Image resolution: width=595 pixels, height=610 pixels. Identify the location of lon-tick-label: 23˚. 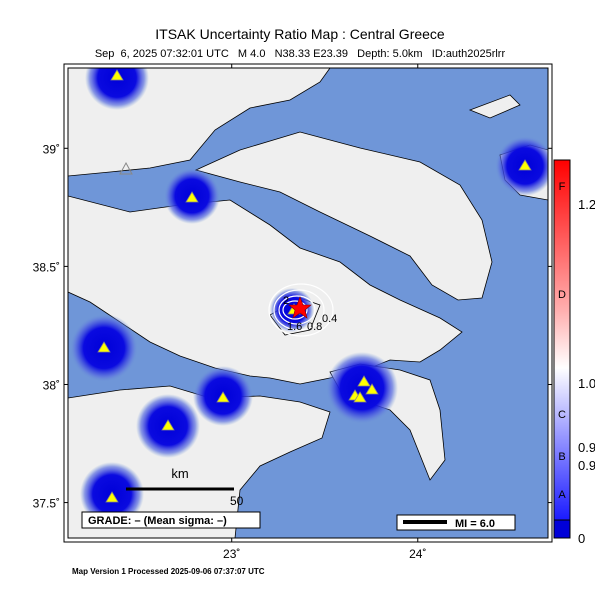
(231, 554).